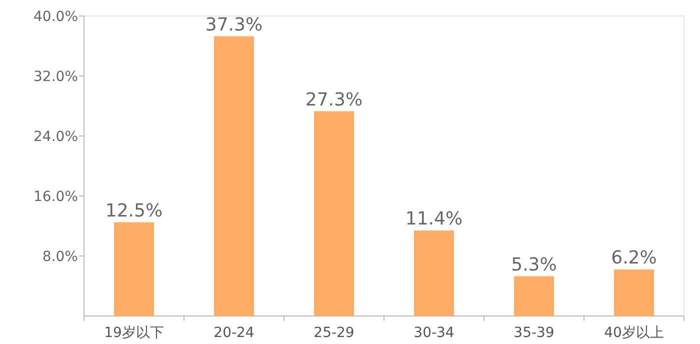 The width and height of the screenshot is (700, 344). Describe the element at coordinates (634, 333) in the screenshot. I see `x-tick-label: 40岁以上` at that location.